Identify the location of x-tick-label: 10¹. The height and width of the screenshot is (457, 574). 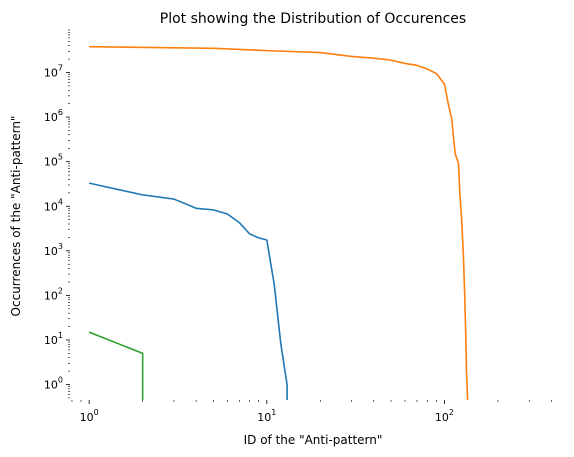
(266, 416).